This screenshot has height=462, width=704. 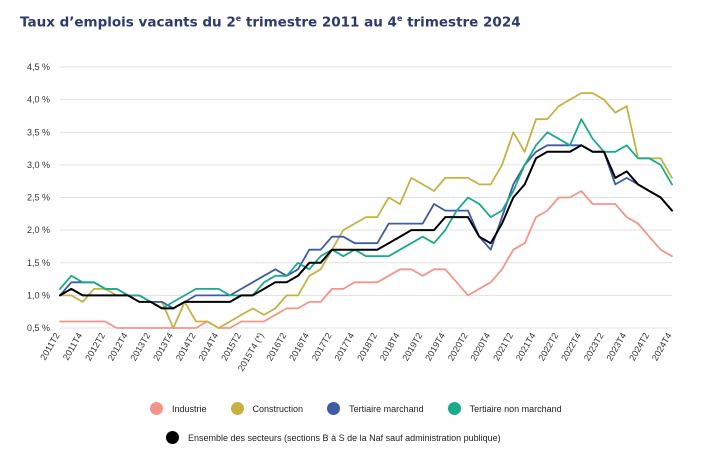 I want to click on legend-label: Industrie, so click(x=189, y=408).